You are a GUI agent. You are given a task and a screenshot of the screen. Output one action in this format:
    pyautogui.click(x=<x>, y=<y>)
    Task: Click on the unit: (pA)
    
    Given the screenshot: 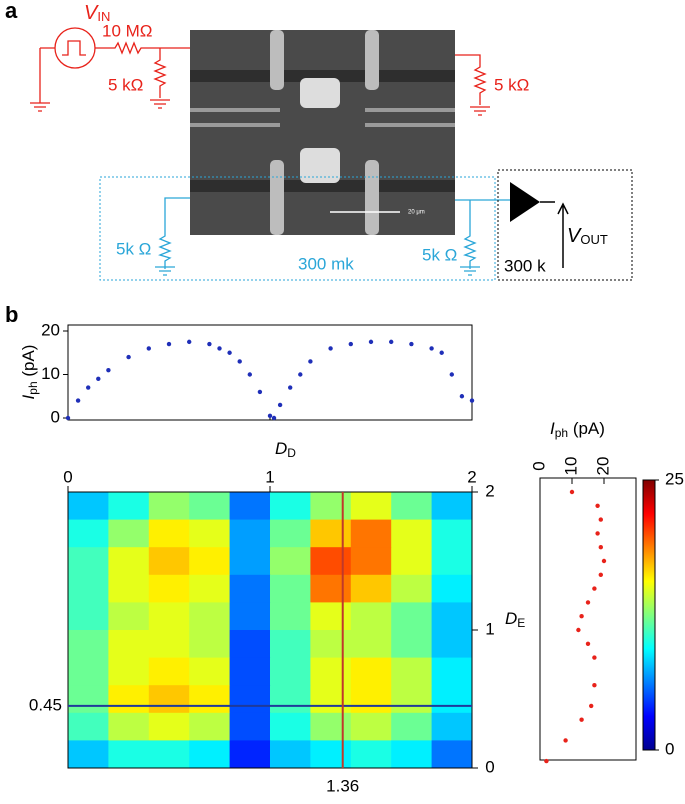 What is the action you would take?
    pyautogui.click(x=28, y=363)
    